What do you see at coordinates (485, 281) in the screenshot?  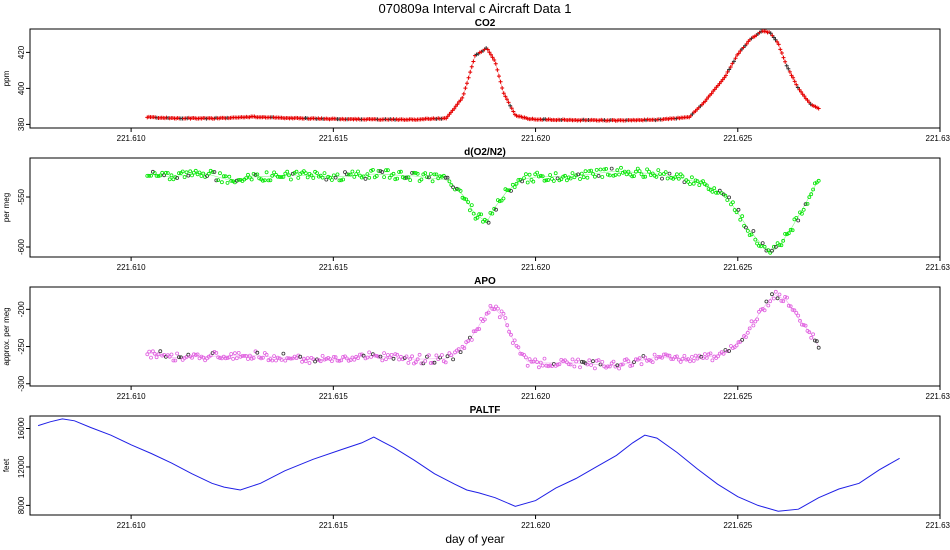 I see `panel-title: APO` at bounding box center [485, 281].